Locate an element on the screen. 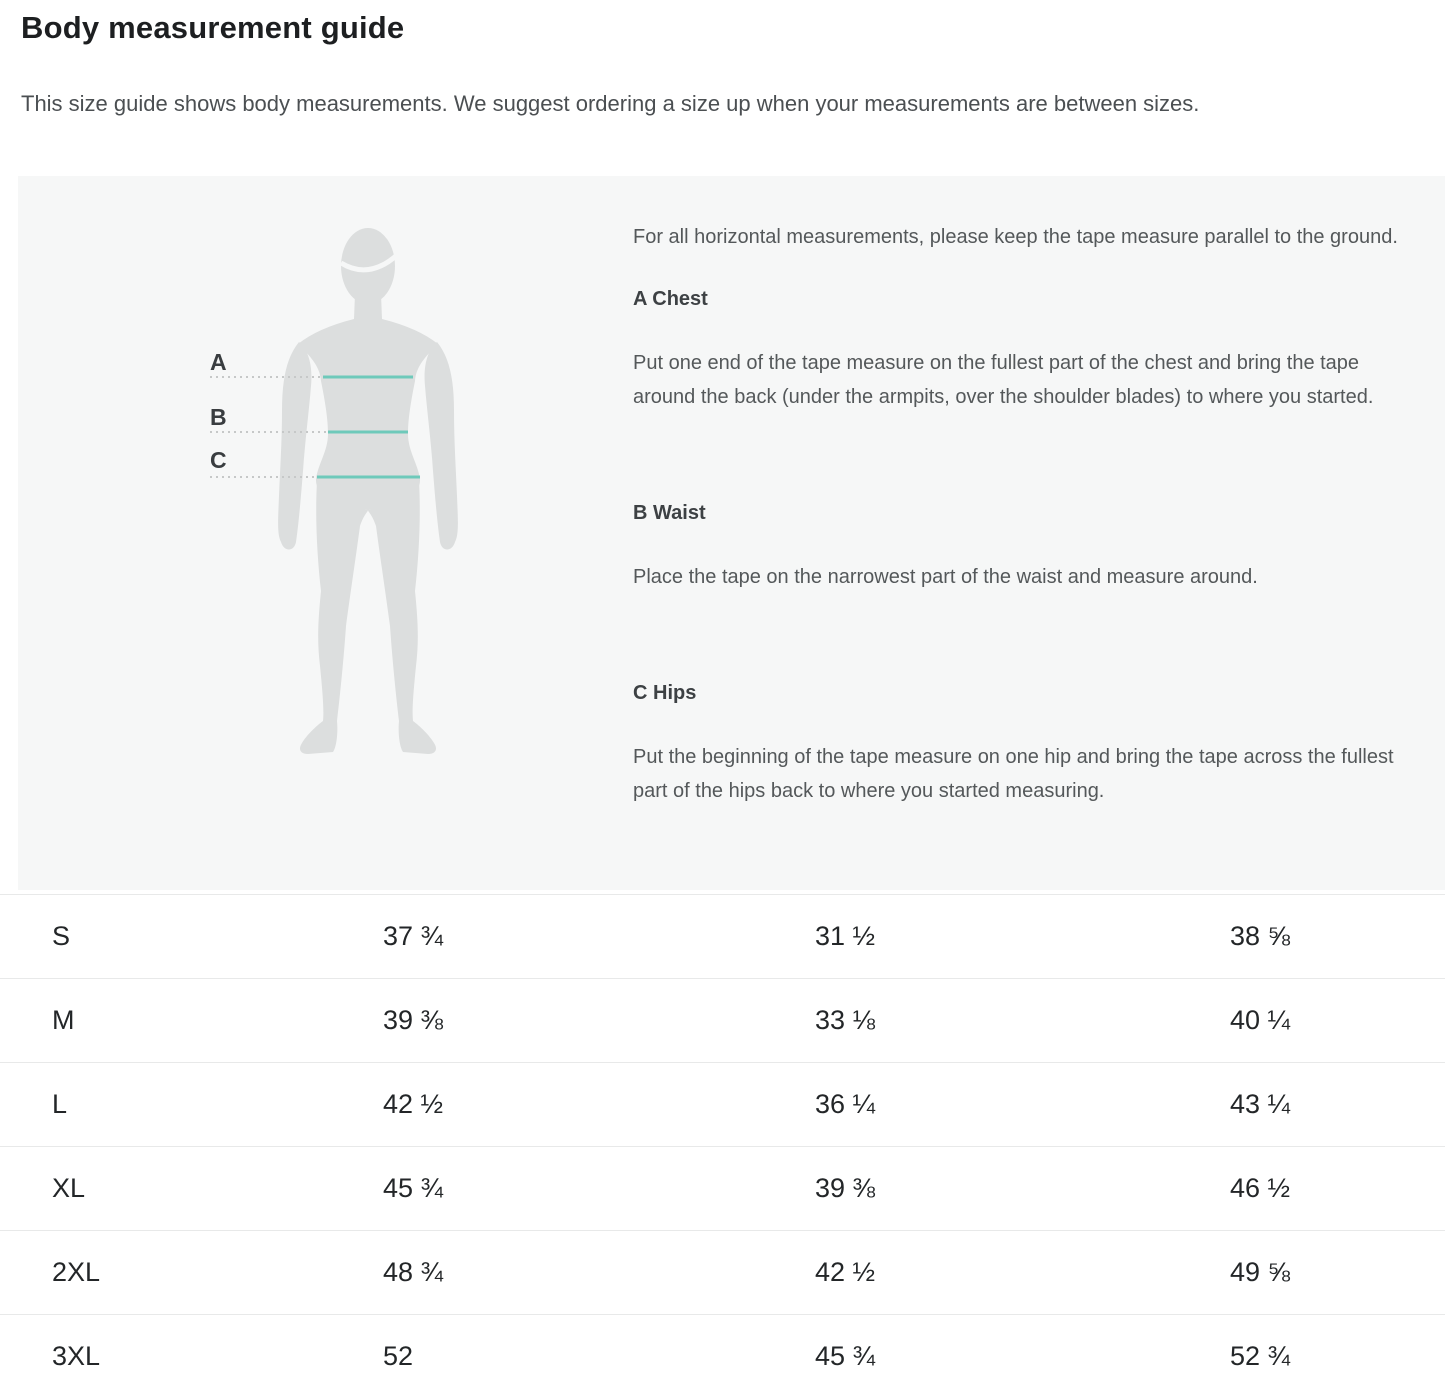  table-row: M 39 ⅜ 33 ⅛ 40 ¼ is located at coordinates (722, 1020).